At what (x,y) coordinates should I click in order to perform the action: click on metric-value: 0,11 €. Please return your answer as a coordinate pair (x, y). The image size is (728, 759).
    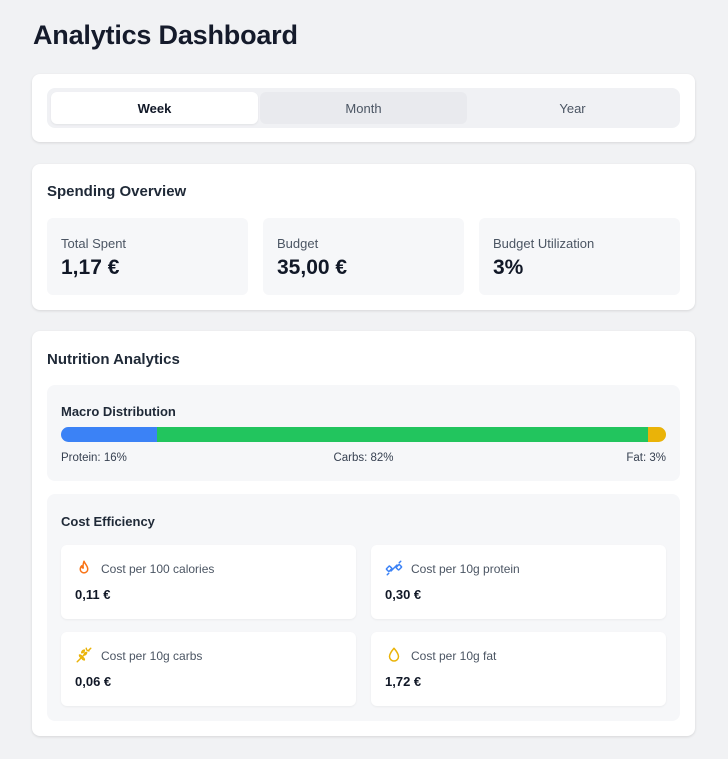
    Looking at the image, I should click on (93, 594).